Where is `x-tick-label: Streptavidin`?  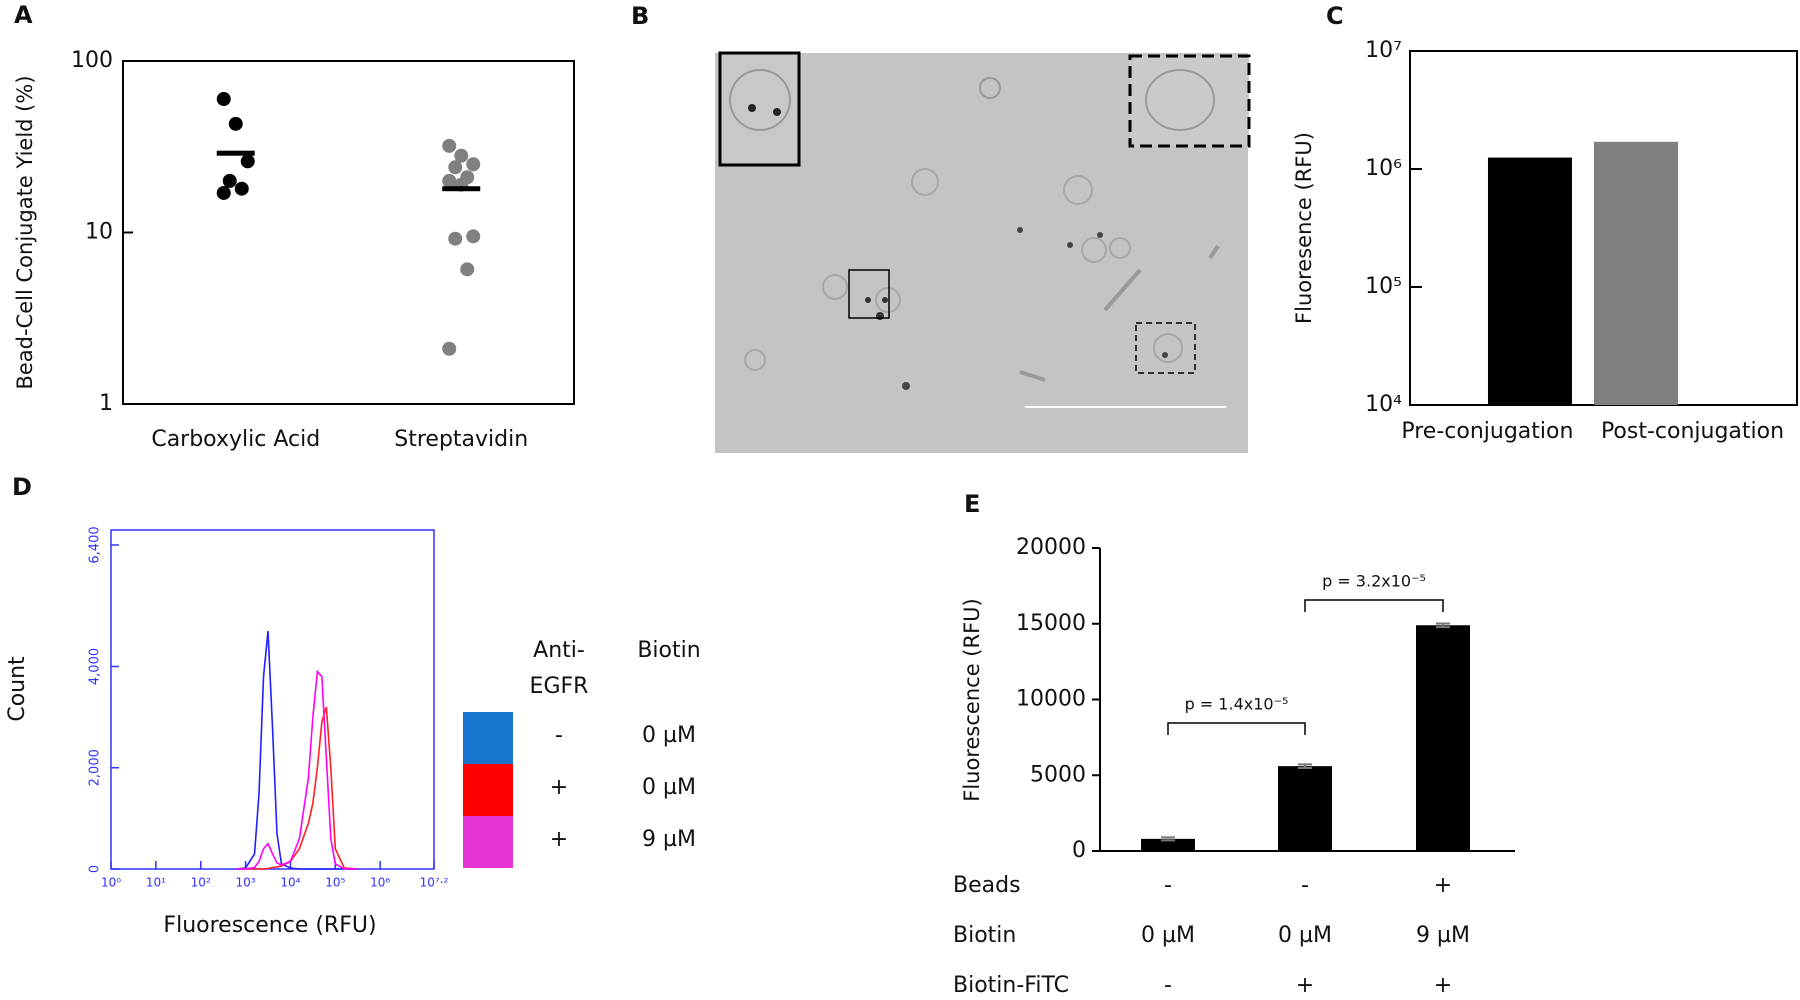 x-tick-label: Streptavidin is located at coordinates (461, 439).